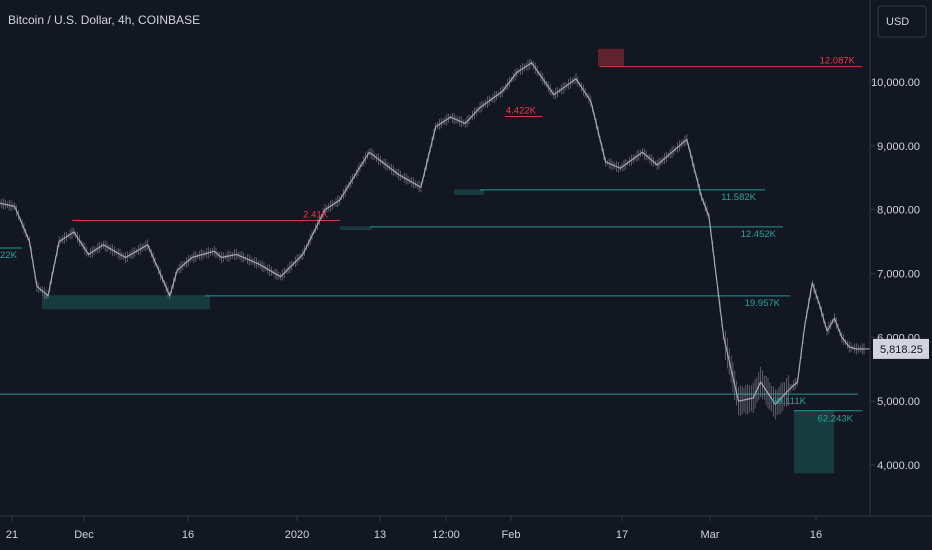  Describe the element at coordinates (315, 215) in the screenshot. I see `level-label: 2.41K` at that location.